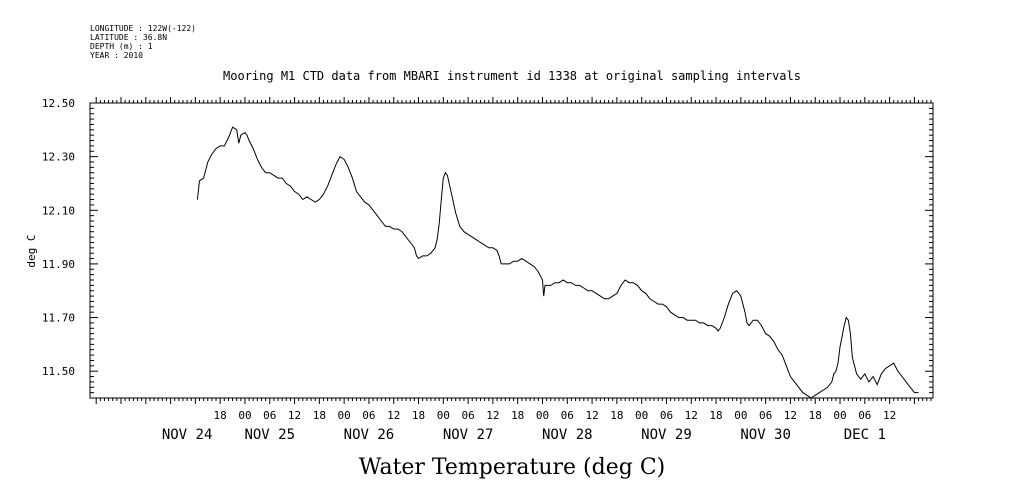  I want to click on y-tick-label: 12.10, so click(58, 210).